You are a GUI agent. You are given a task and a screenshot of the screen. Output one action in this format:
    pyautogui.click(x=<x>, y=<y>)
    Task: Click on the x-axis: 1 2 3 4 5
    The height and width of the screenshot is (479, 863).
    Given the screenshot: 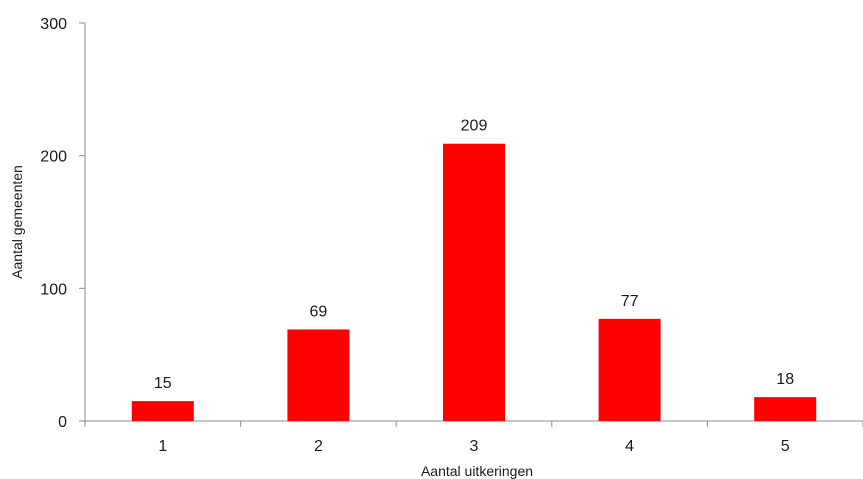 What is the action you would take?
    pyautogui.click(x=473, y=437)
    